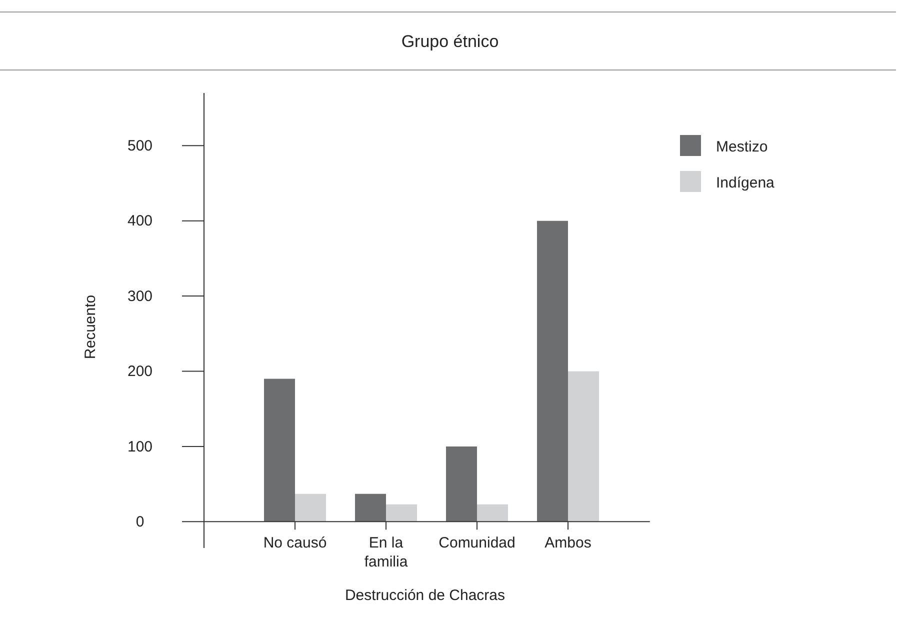 This screenshot has height=632, width=906. What do you see at coordinates (140, 371) in the screenshot?
I see `y-tick-label: 200` at bounding box center [140, 371].